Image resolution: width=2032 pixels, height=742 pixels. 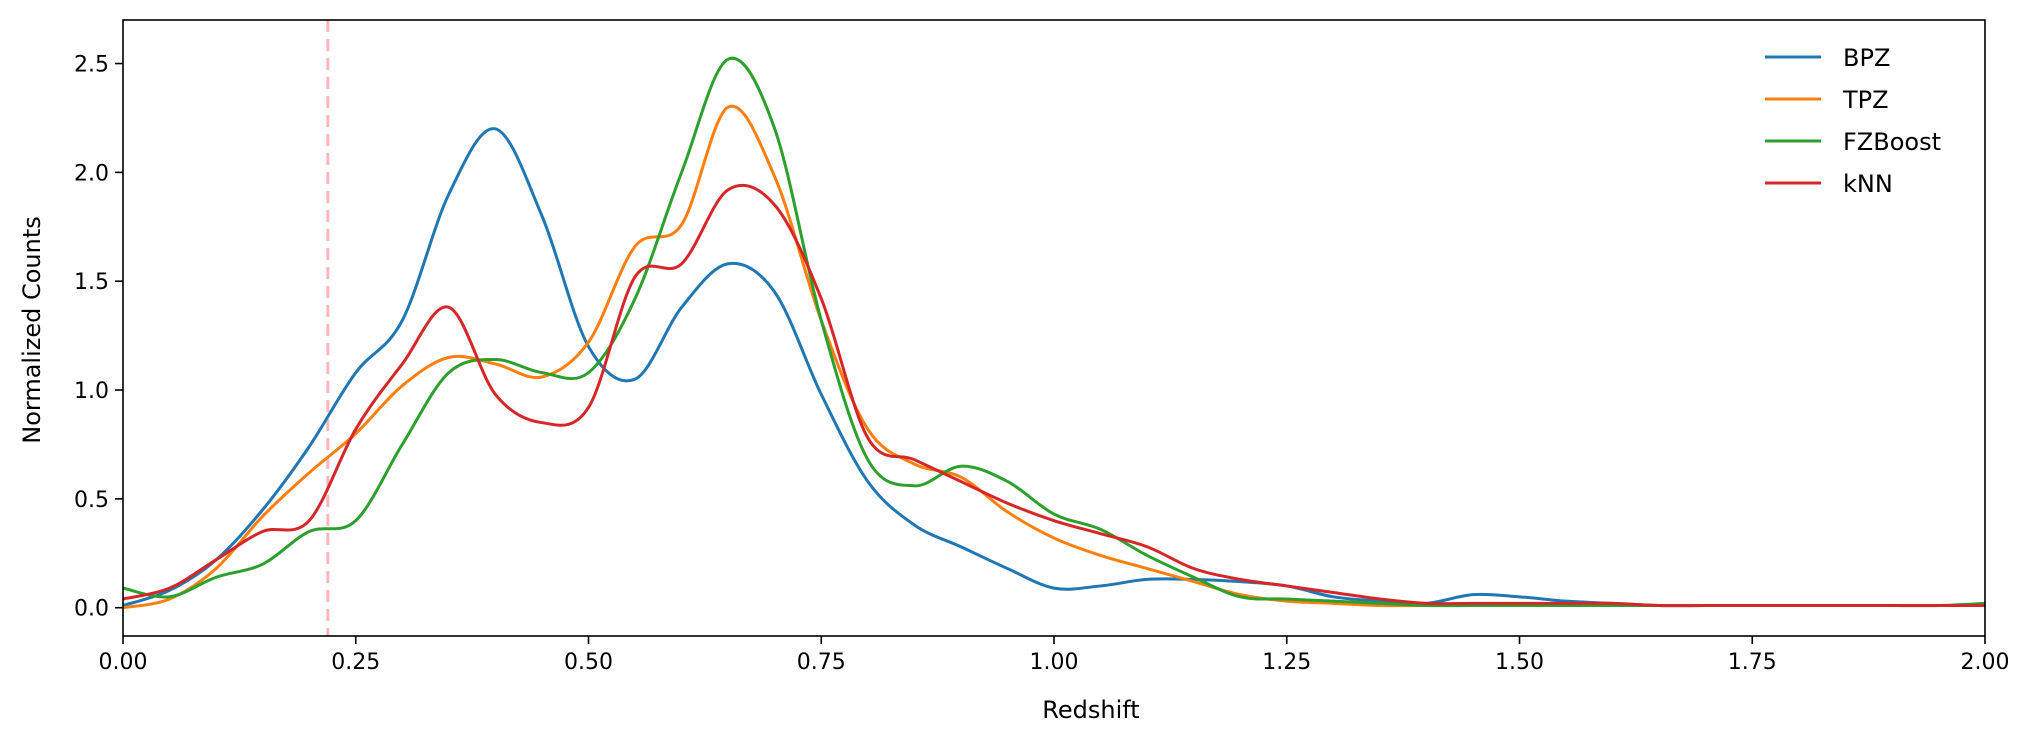 What do you see at coordinates (91, 609) in the screenshot?
I see `y-tick-label: 0.0` at bounding box center [91, 609].